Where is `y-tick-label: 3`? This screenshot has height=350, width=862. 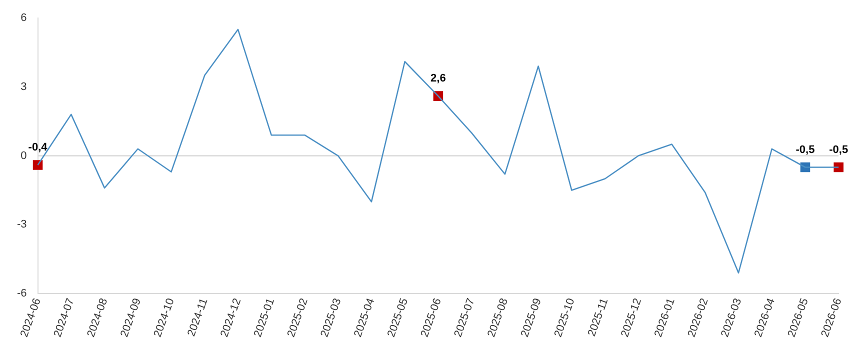 y-tick-label: 3 is located at coordinates (23, 86).